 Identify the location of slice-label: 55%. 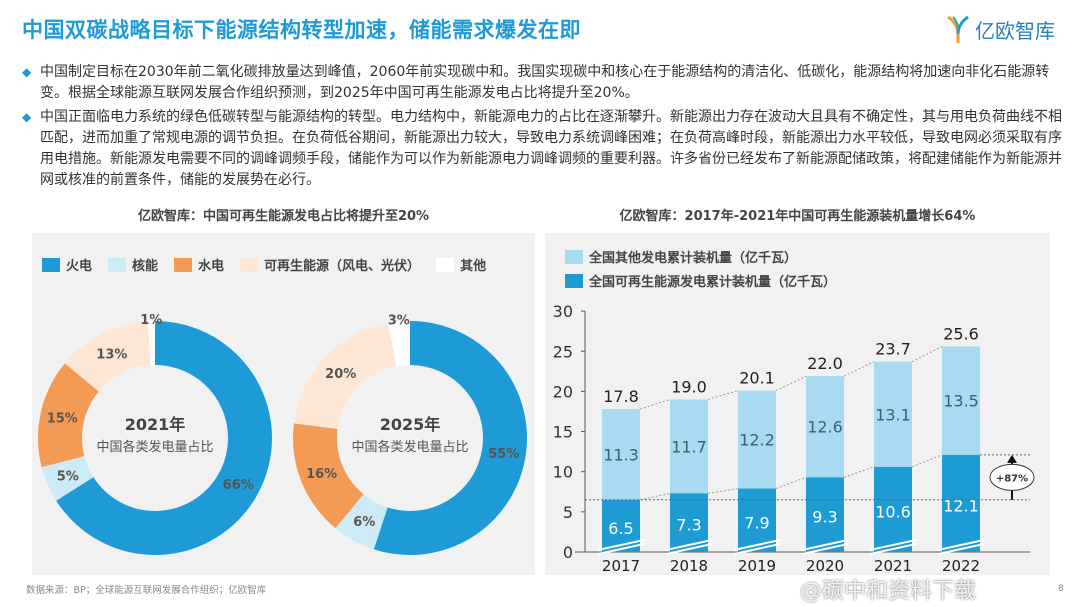
(503, 454).